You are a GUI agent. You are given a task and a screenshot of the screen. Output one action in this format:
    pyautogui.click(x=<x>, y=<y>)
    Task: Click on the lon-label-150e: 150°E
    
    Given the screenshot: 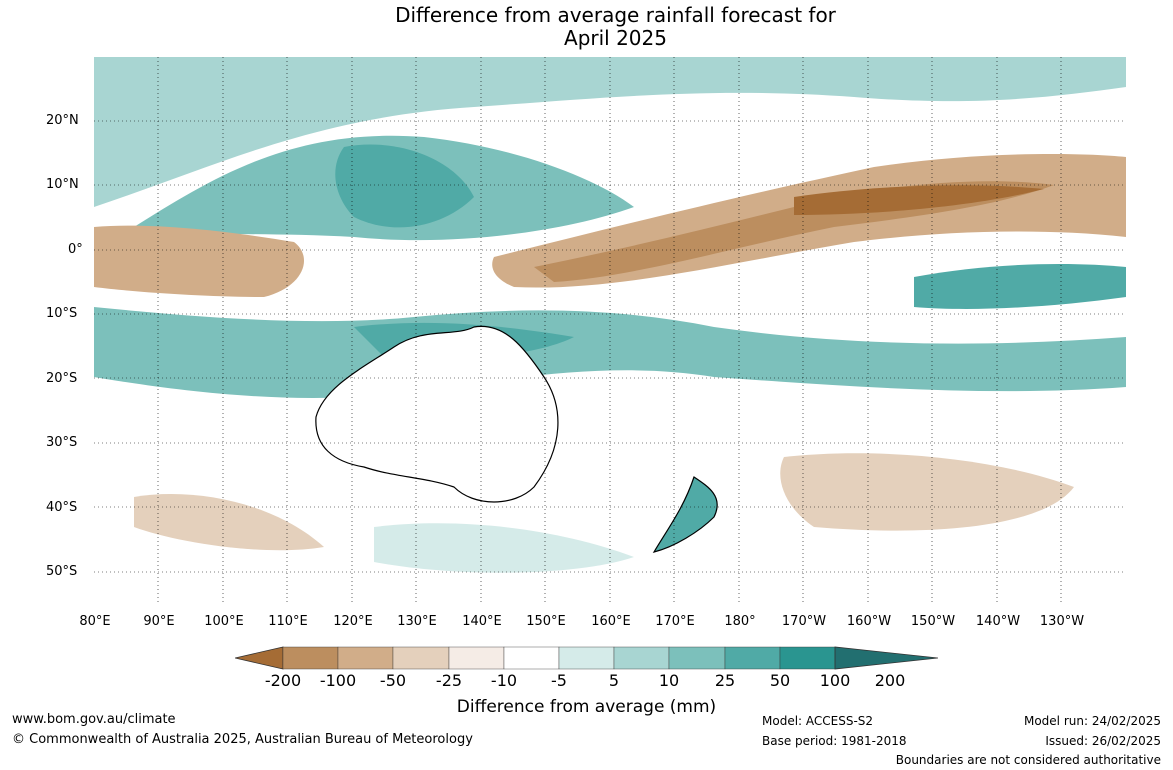 What is the action you would take?
    pyautogui.click(x=546, y=621)
    